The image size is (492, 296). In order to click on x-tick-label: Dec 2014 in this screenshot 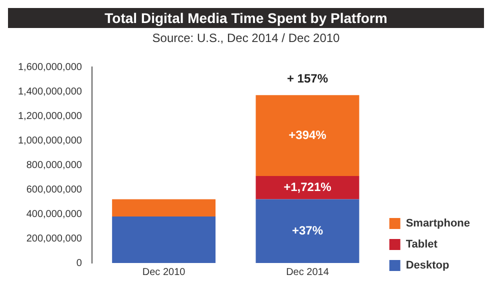, I will do `click(308, 272)`.